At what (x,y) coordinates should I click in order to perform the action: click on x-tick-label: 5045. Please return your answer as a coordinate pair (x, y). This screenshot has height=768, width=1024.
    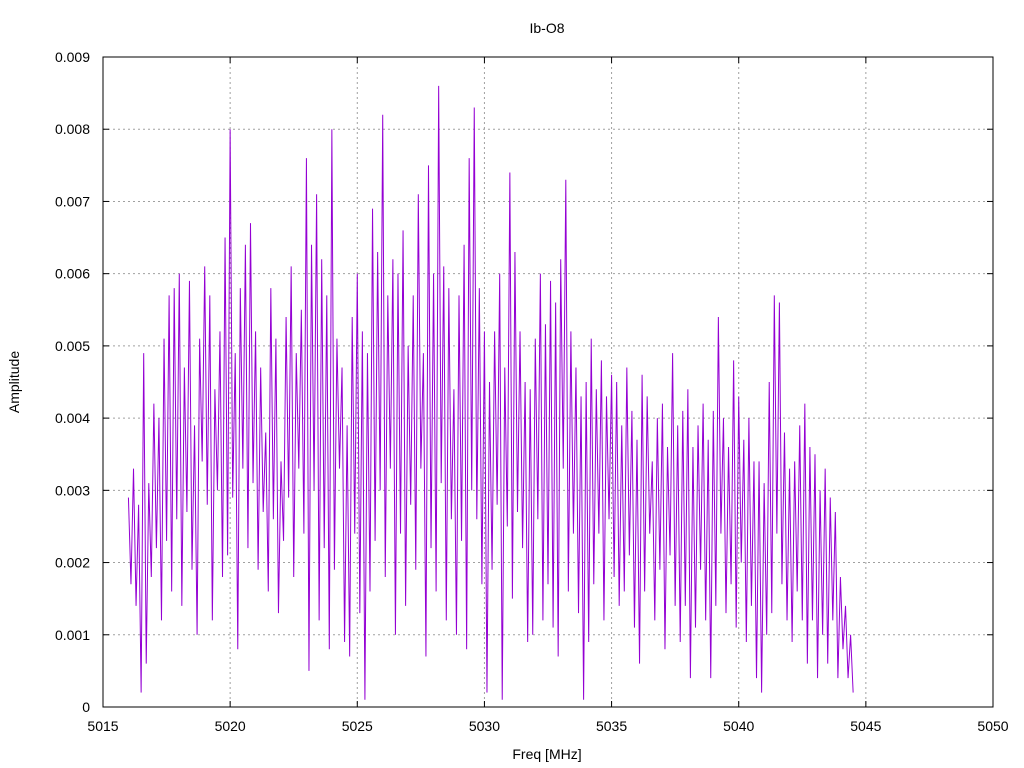
    Looking at the image, I should click on (865, 726).